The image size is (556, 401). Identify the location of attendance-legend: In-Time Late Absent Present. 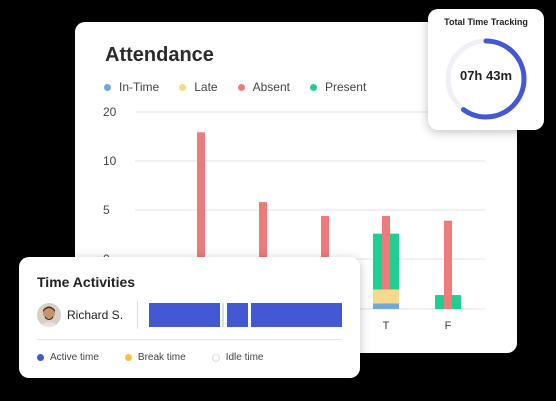
(245, 87).